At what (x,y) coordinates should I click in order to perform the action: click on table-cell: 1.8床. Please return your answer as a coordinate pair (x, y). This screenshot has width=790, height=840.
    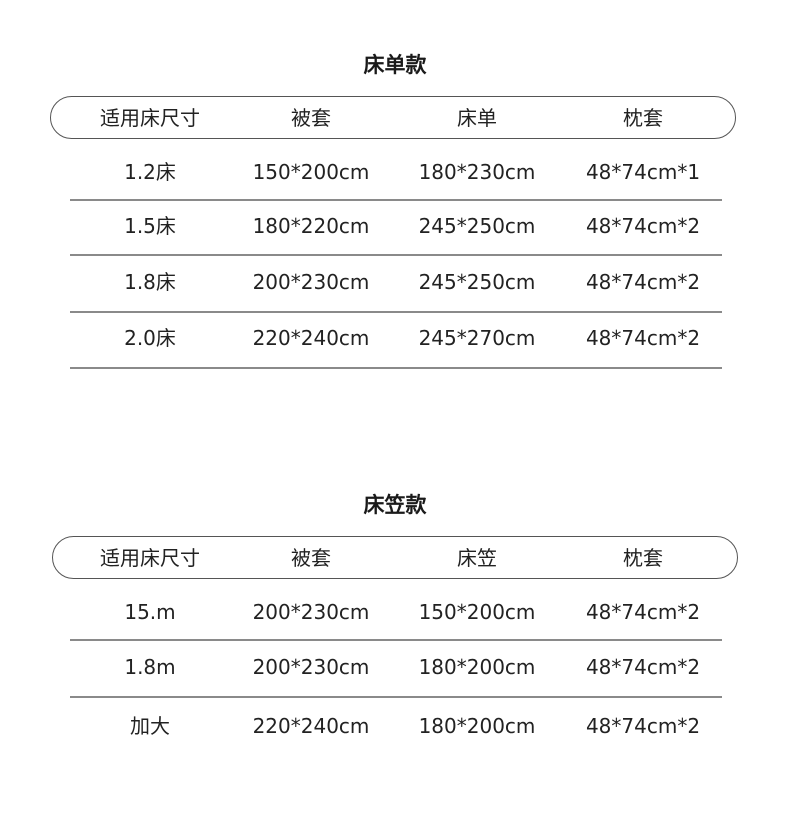
    Looking at the image, I should click on (150, 282).